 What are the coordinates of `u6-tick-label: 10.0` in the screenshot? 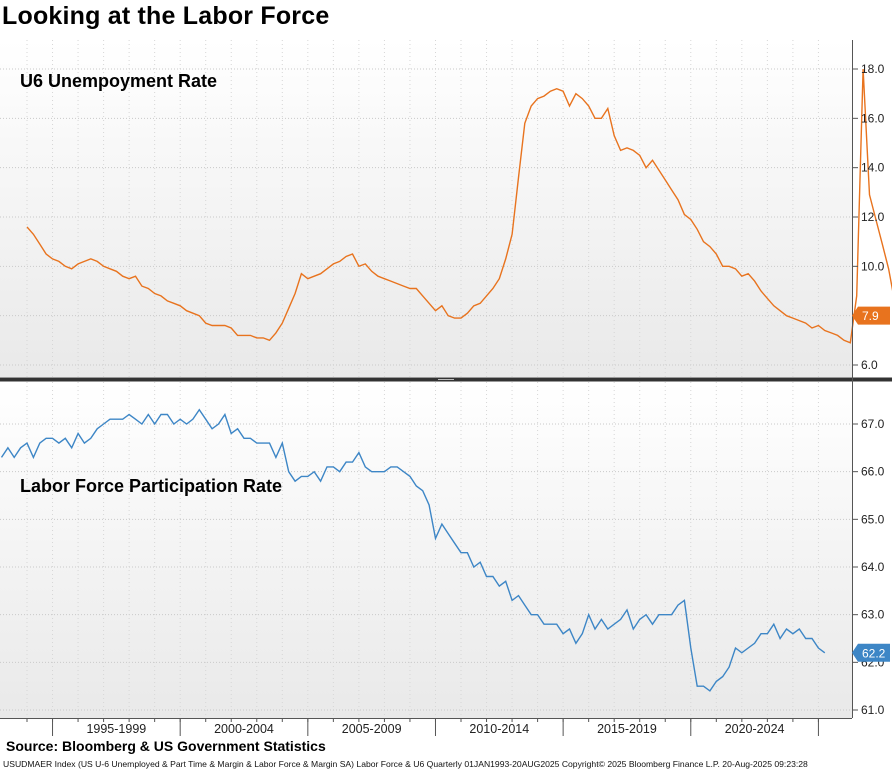 It's located at (873, 266).